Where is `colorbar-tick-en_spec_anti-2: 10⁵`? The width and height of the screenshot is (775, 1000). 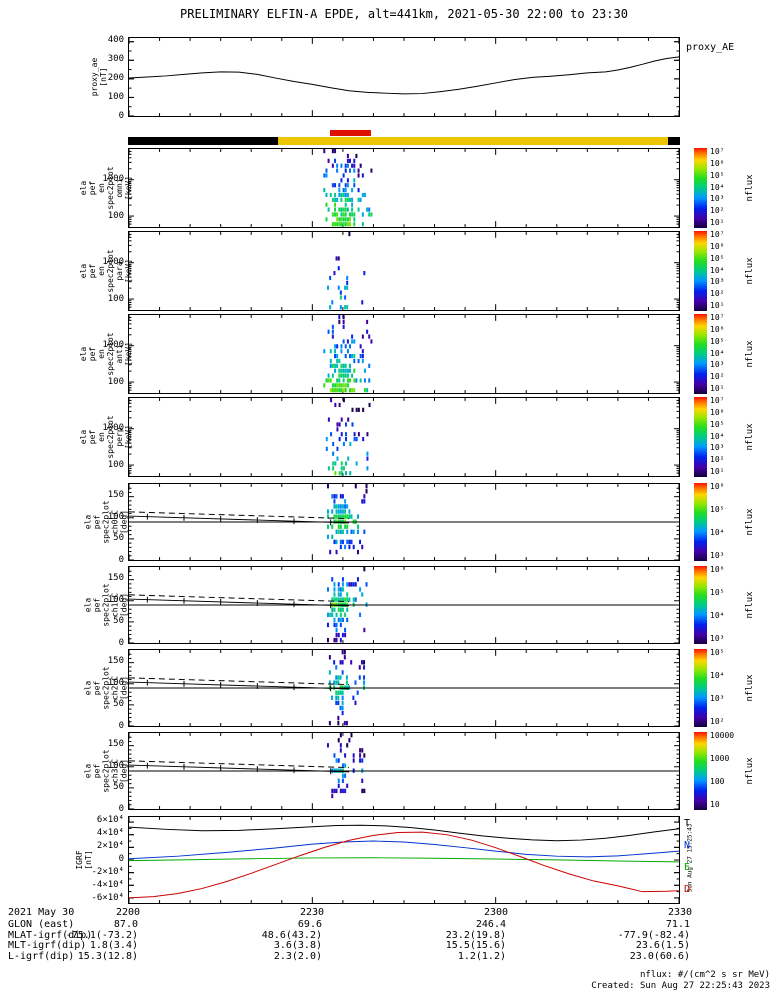 colorbar-tick-en_spec_anti-2: 10⁵ is located at coordinates (717, 341).